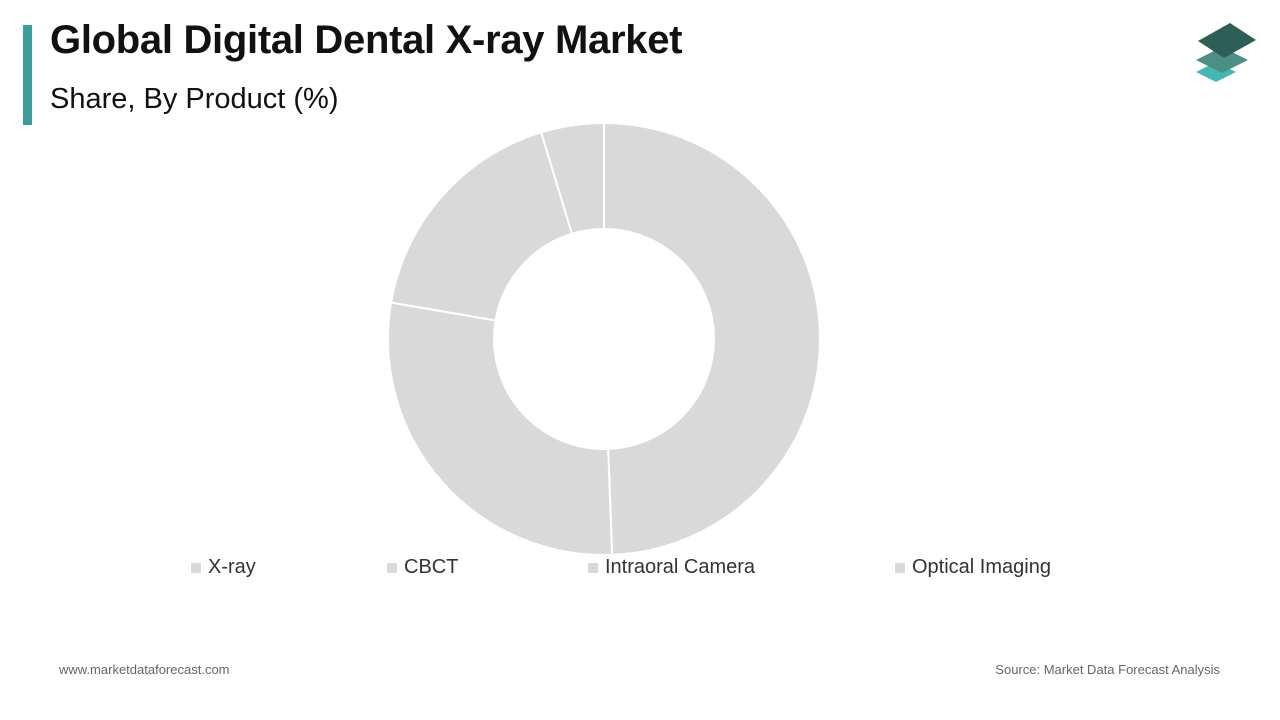 The height and width of the screenshot is (720, 1280). I want to click on logo-layer-middle, so click(1222, 60).